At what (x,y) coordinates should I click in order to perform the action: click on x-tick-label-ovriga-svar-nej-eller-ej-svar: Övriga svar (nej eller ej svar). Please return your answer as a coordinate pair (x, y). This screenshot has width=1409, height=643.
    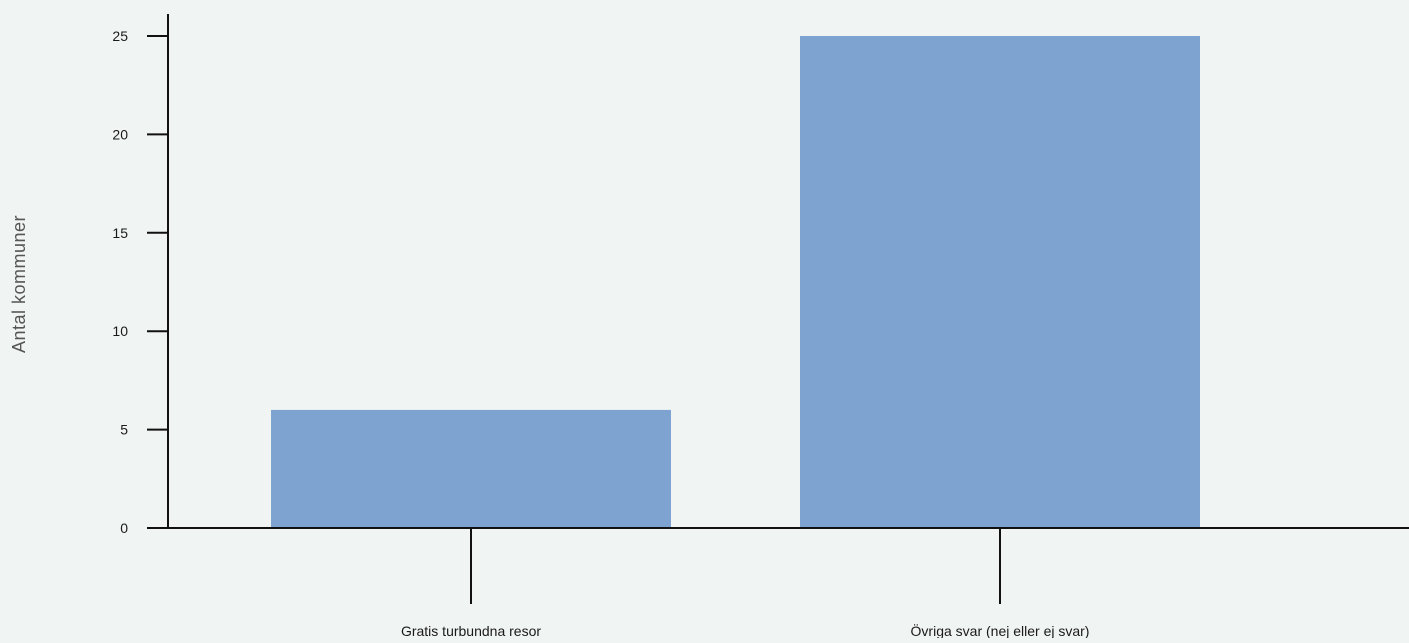
    Looking at the image, I should click on (1000, 630).